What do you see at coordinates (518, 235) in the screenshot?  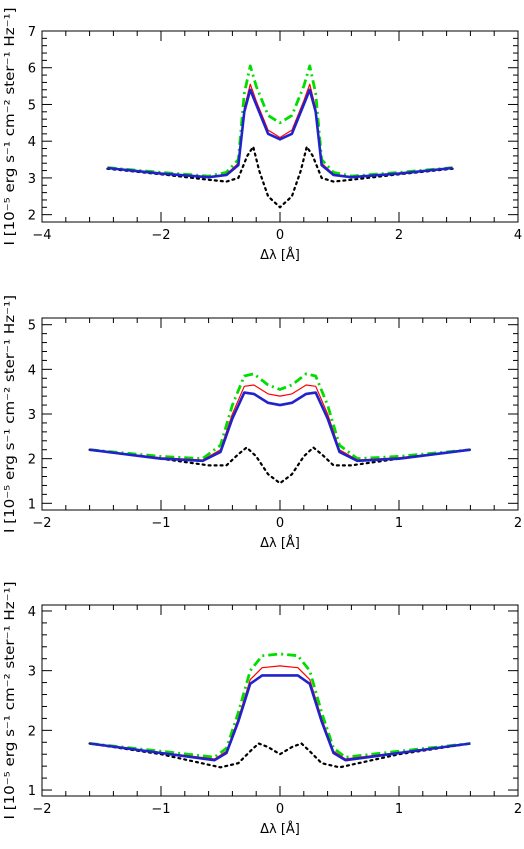 I see `x-tick-label: 4` at bounding box center [518, 235].